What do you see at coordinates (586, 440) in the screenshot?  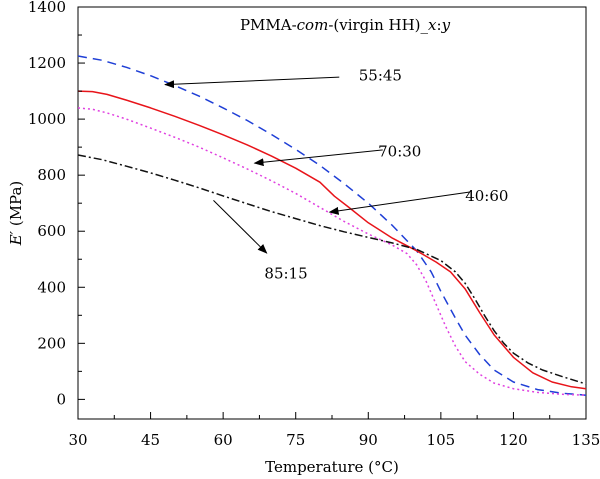 I see `x-tick-label: 135` at bounding box center [586, 440].